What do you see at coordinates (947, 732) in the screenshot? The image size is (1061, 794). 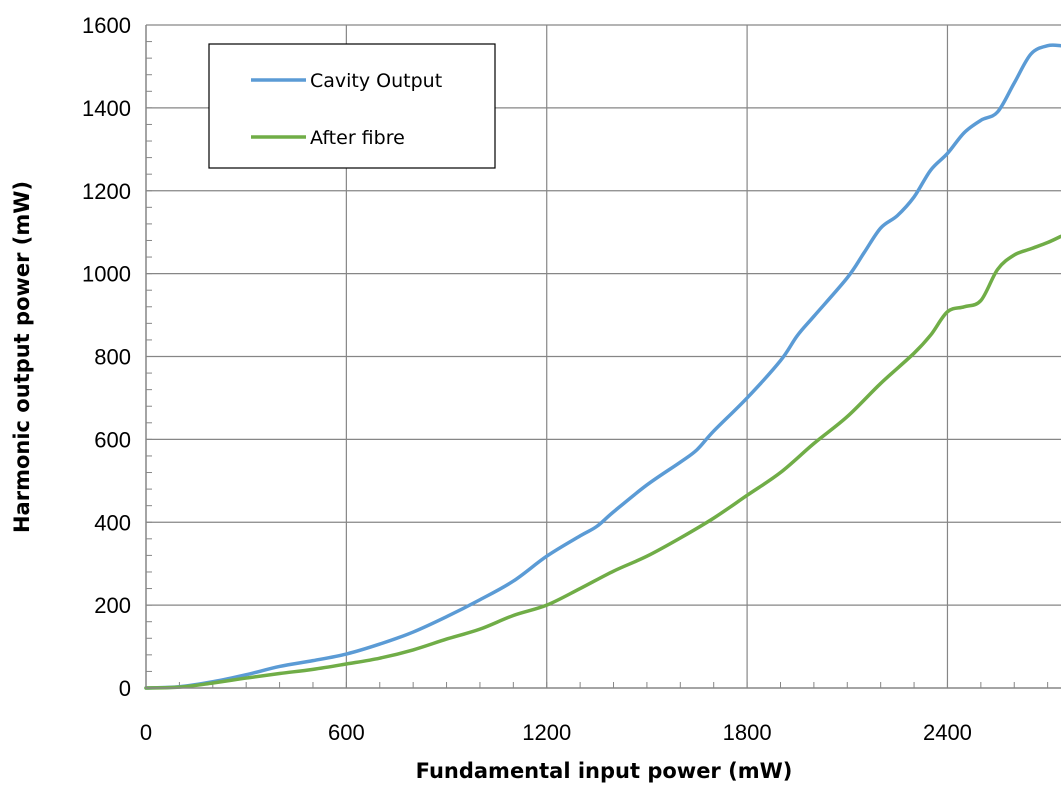 I see `x-tick-label-2400: 2400` at bounding box center [947, 732].